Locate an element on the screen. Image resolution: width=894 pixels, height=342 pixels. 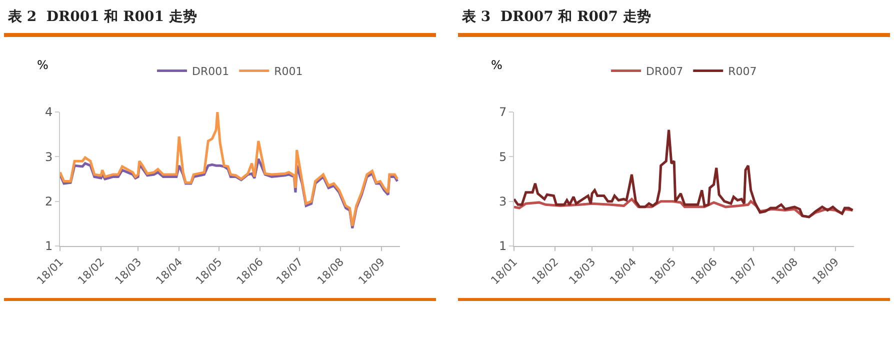
y-tick-label: 7 is located at coordinates (502, 112).